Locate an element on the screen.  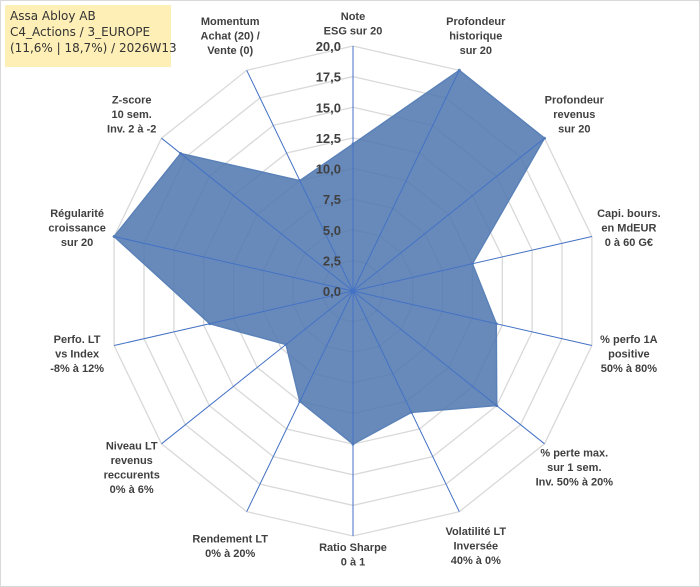
category-label-10-line-2: -8% à 12% is located at coordinates (77, 369).